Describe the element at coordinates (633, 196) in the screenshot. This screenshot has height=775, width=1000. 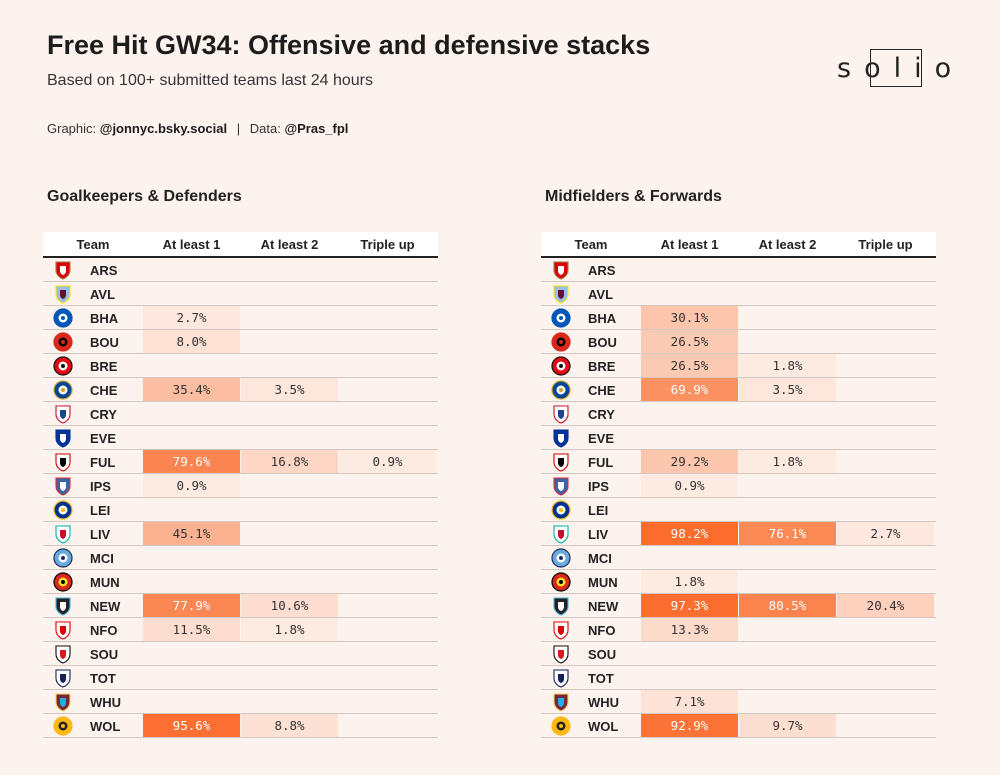
I see `panel-title-attack: Midfielders & Forwards` at that location.